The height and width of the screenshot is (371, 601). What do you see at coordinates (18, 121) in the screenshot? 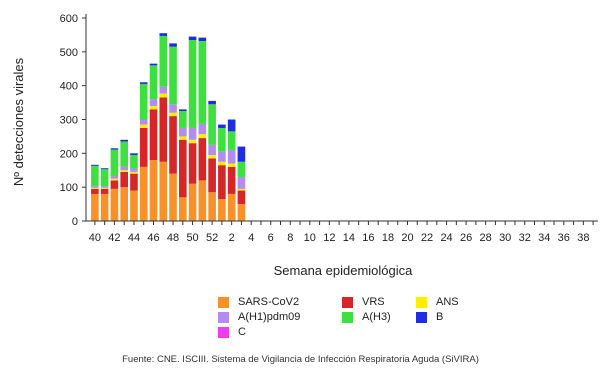
I see `y-axis-title: Nº detecciones virales` at bounding box center [18, 121].